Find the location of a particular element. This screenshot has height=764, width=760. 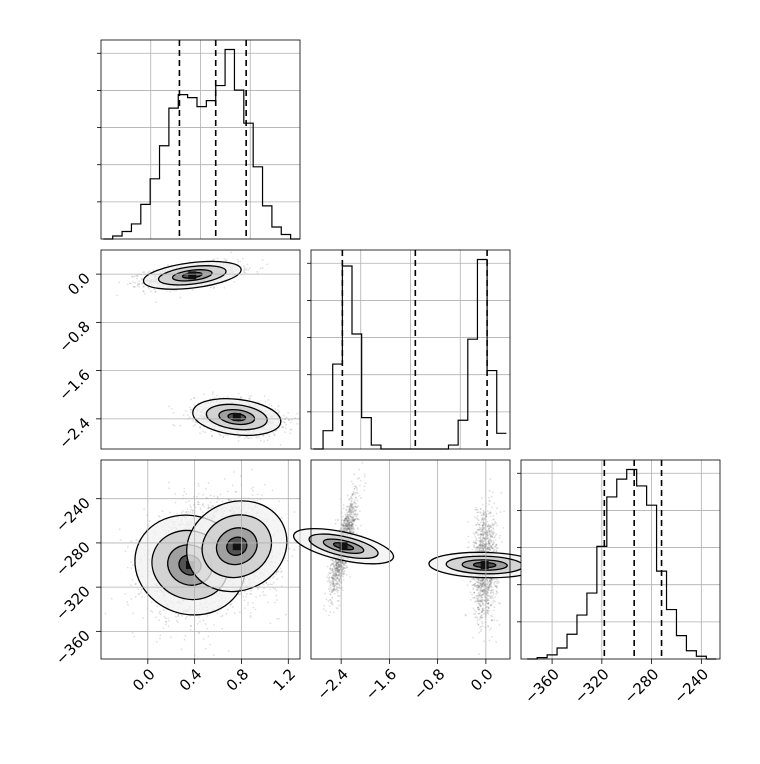

x-tick-label-5-3: −240 is located at coordinates (691, 686).